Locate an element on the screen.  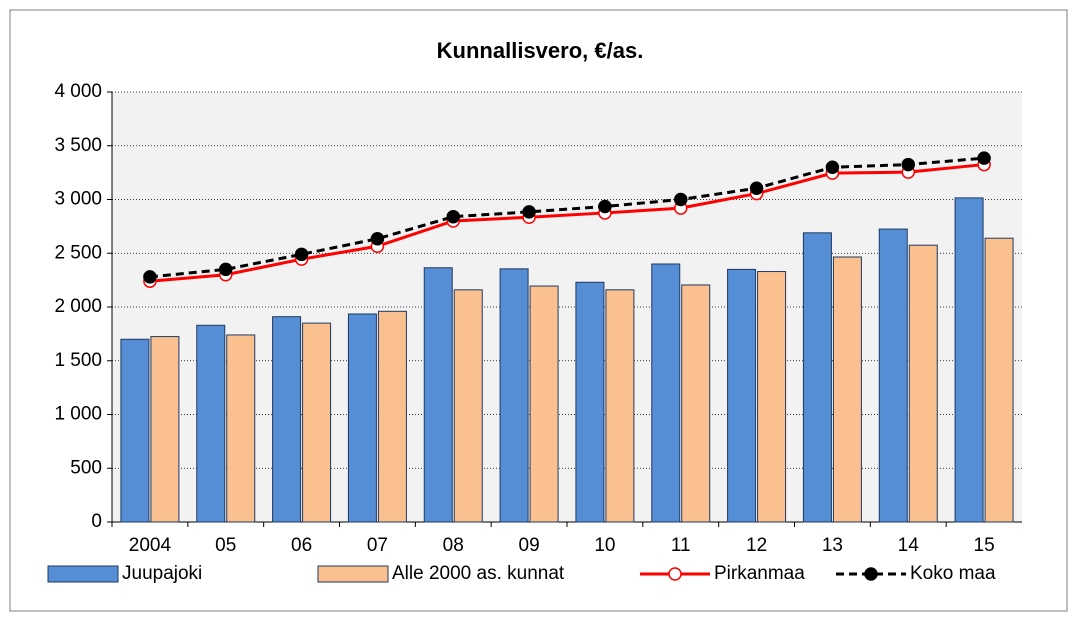
x-tick-label: 11 is located at coordinates (681, 545).